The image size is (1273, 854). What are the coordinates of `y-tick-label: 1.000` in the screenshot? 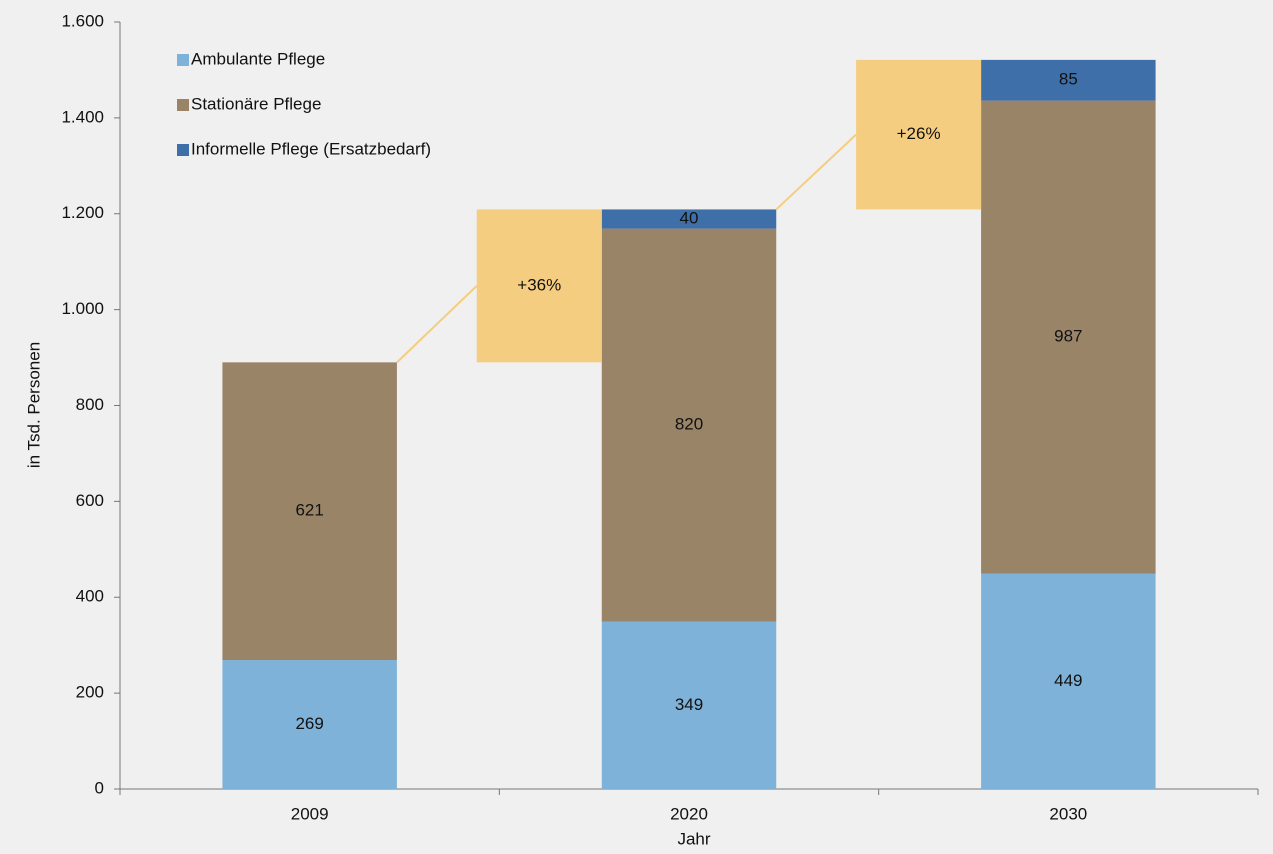 It's located at (82, 308).